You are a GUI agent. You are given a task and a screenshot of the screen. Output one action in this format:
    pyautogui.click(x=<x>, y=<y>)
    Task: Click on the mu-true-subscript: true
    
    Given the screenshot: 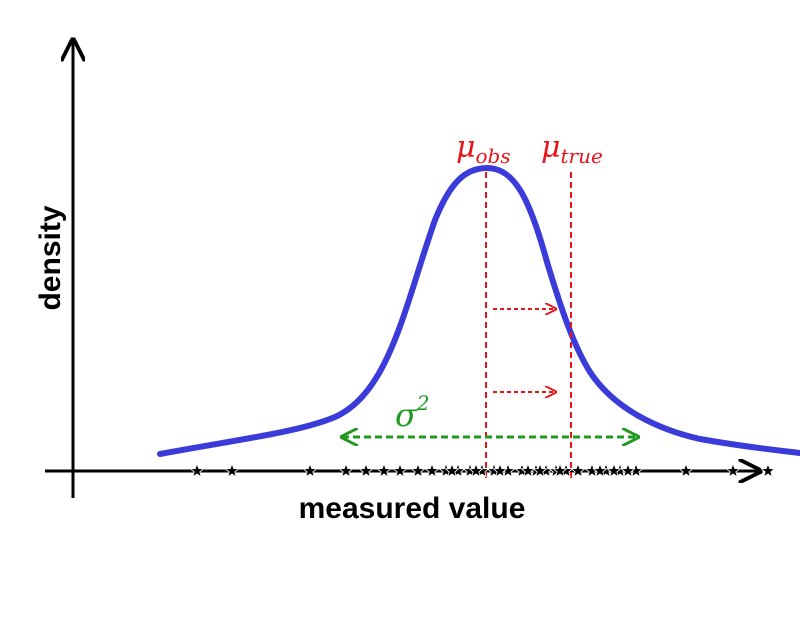 What is the action you would take?
    pyautogui.click(x=582, y=156)
    